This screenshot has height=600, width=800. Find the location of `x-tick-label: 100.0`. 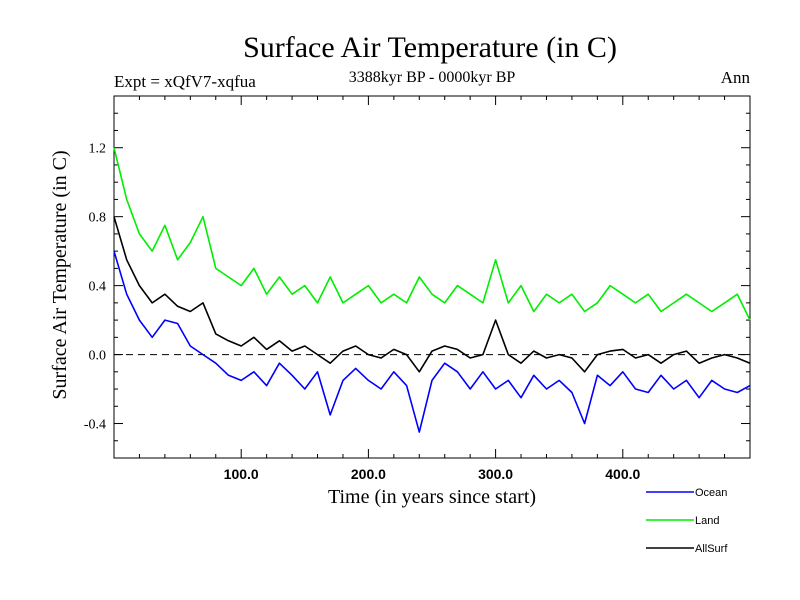

x-tick-label: 100.0 is located at coordinates (241, 474).